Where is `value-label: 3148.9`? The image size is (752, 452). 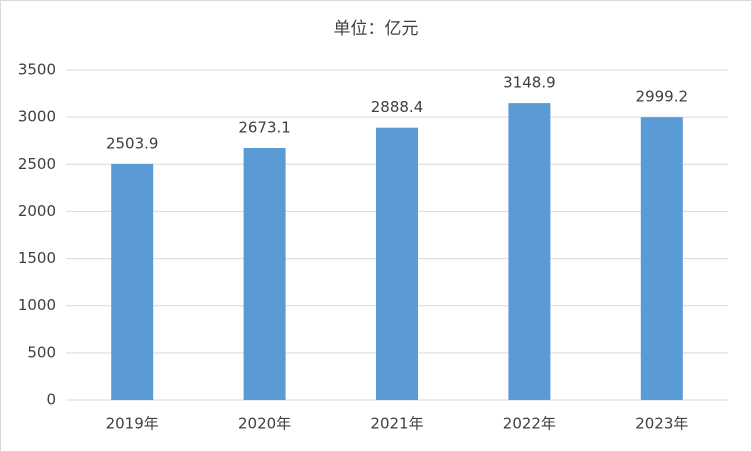 value-label: 3148.9 is located at coordinates (529, 83).